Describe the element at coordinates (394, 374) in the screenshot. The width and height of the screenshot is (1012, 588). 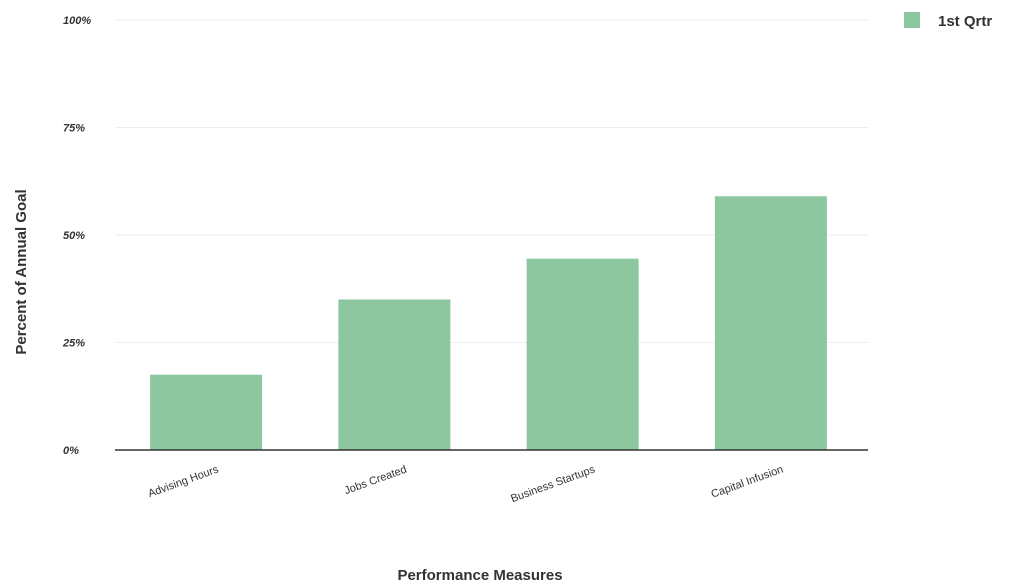
I see `bar-jobs-created` at that location.